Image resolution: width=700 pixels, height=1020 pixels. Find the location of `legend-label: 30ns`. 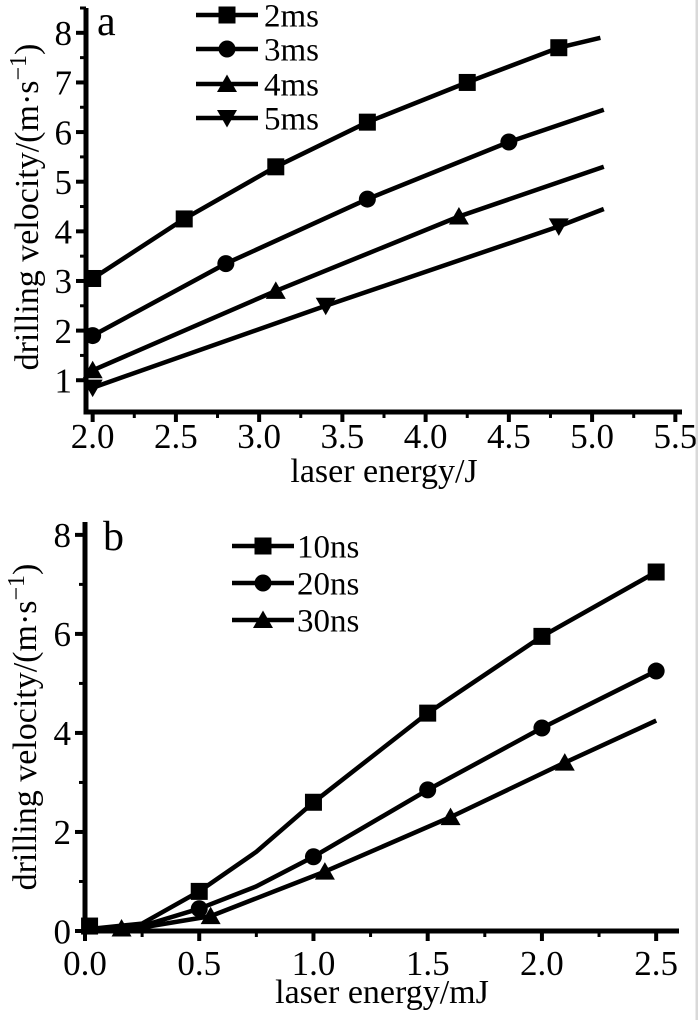

legend-label: 30ns is located at coordinates (328, 622).